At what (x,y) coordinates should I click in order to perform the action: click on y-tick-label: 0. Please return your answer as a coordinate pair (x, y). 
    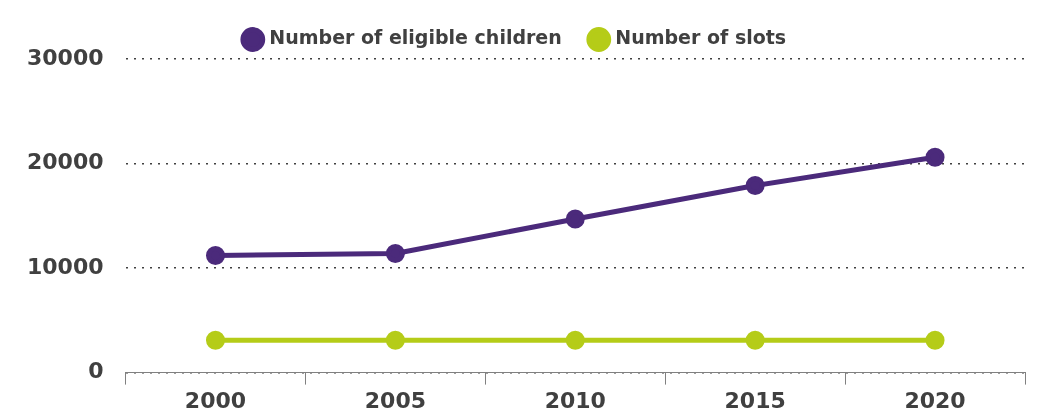
    Looking at the image, I should click on (96, 371).